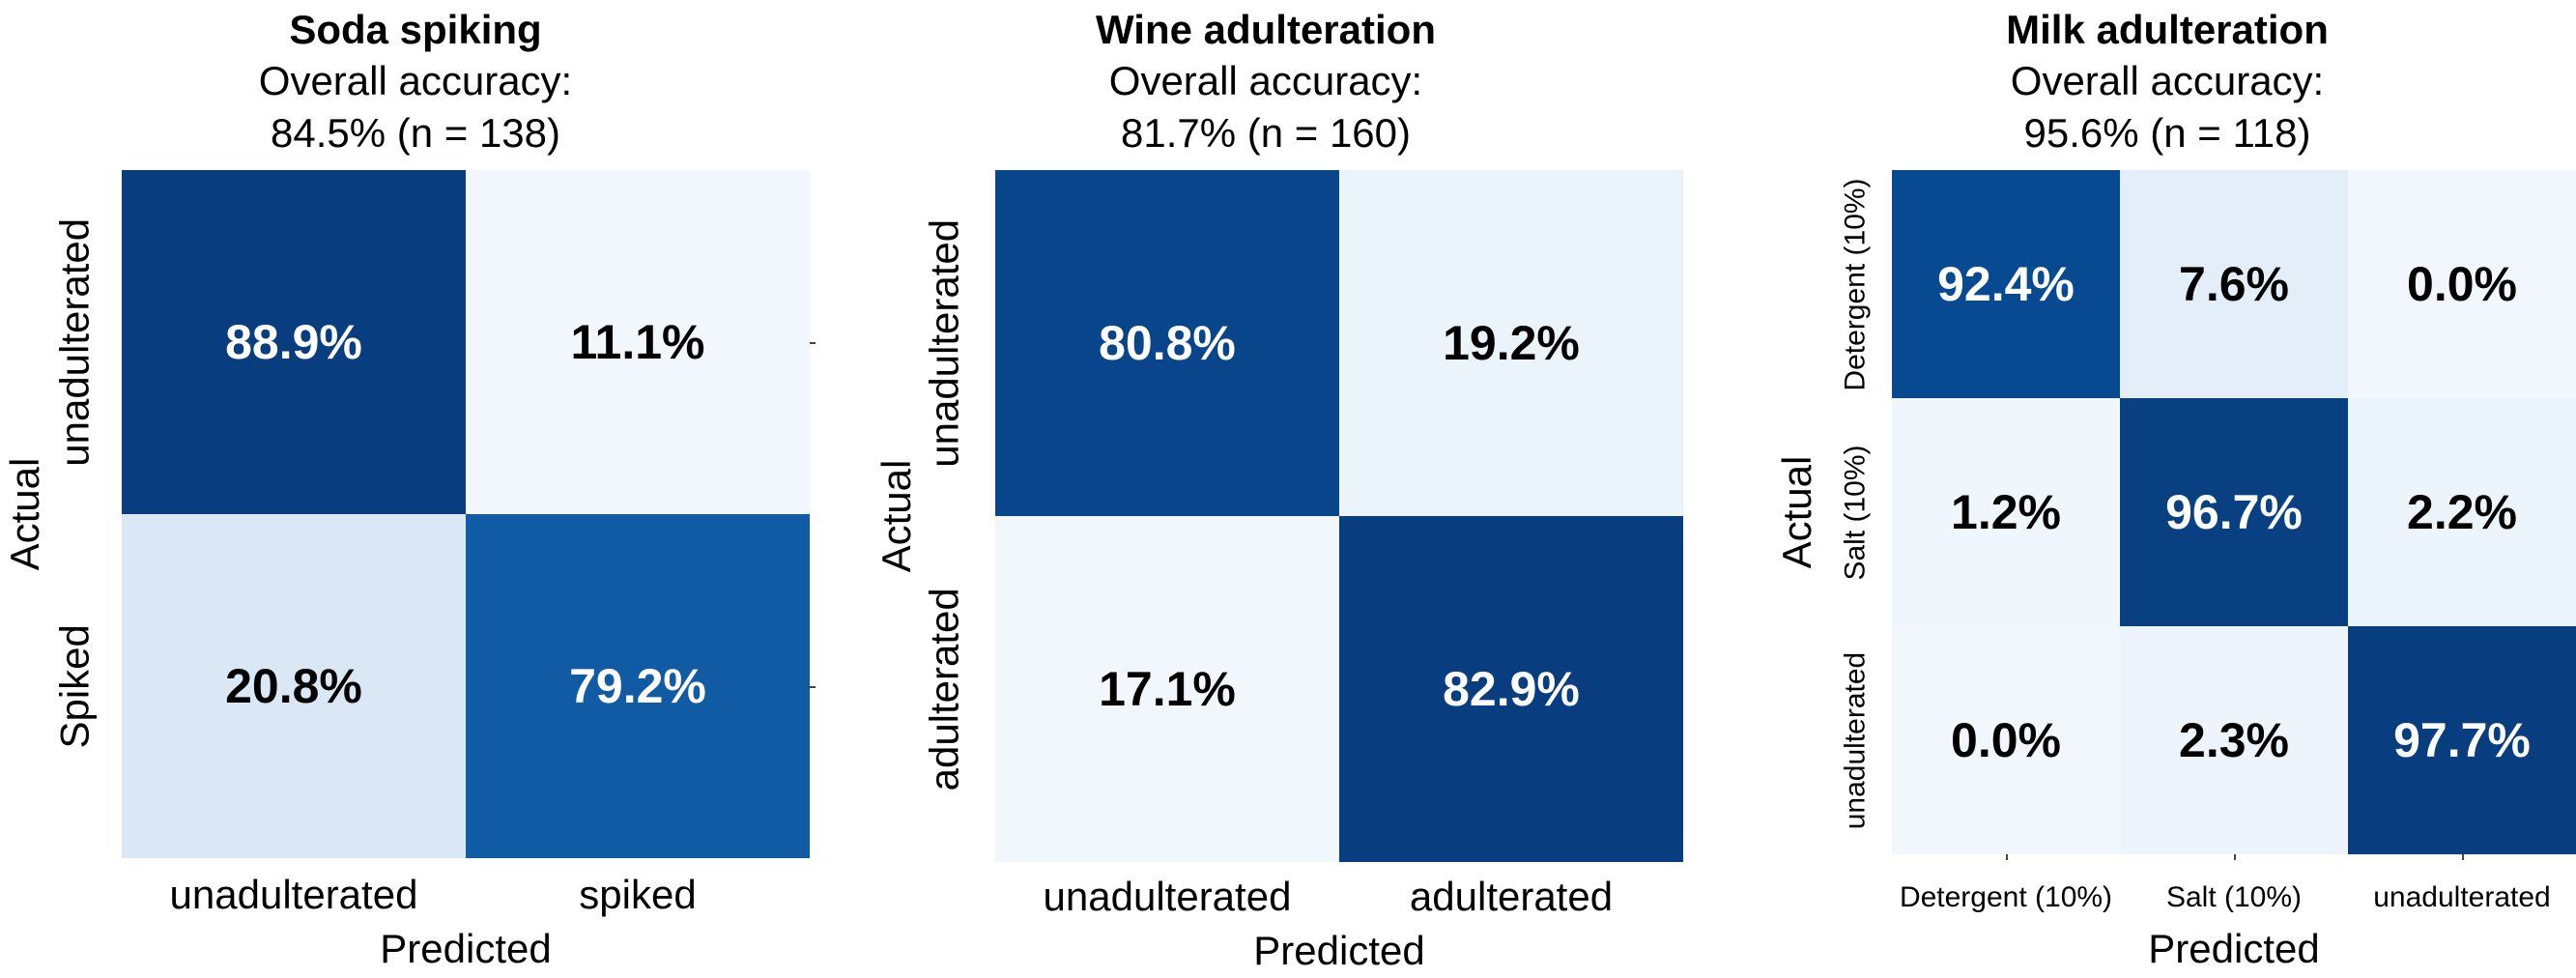 The width and height of the screenshot is (2576, 978). Describe the element at coordinates (75, 686) in the screenshot. I see `y-tick-label: Spiked` at that location.